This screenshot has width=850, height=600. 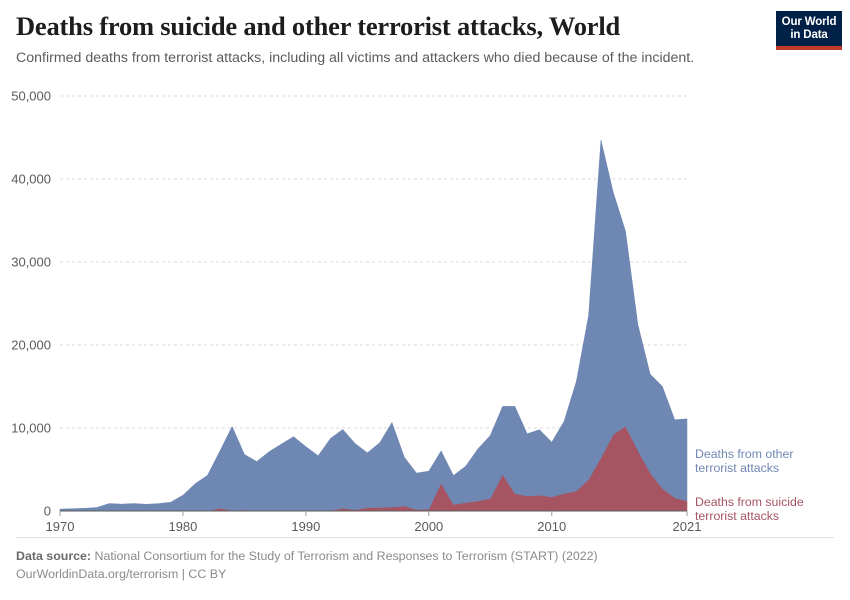 What do you see at coordinates (31, 96) in the screenshot?
I see `svg-text: 50,000` at bounding box center [31, 96].